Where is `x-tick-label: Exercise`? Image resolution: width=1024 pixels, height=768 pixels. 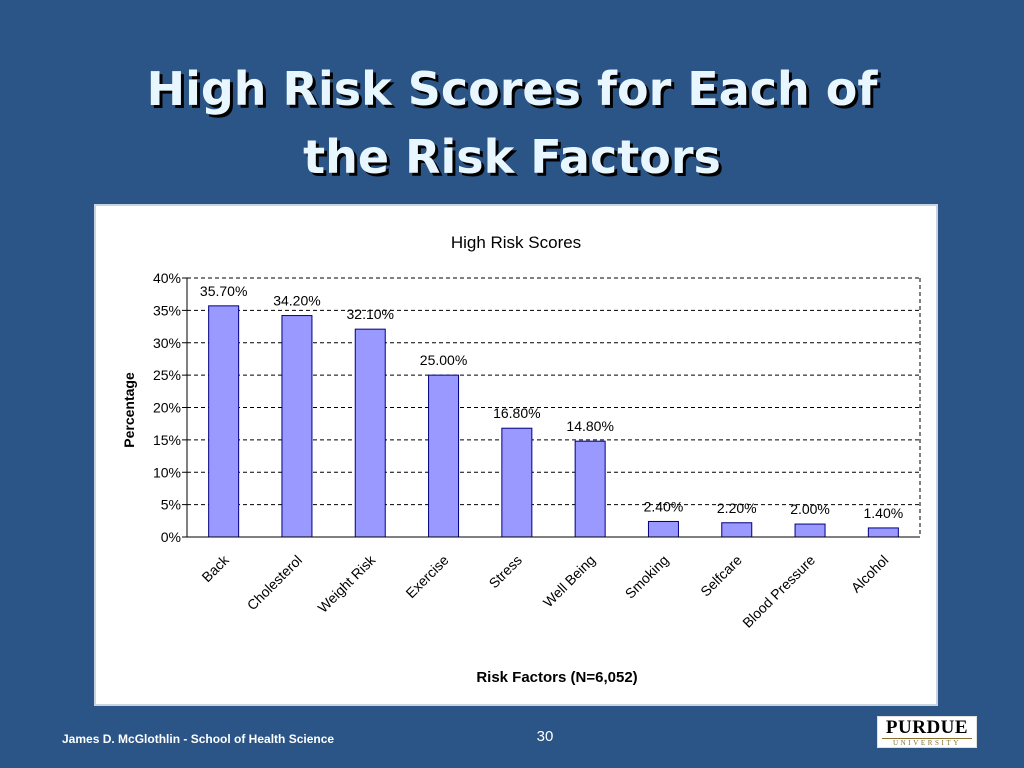 x-tick-label: Exercise is located at coordinates (426, 576).